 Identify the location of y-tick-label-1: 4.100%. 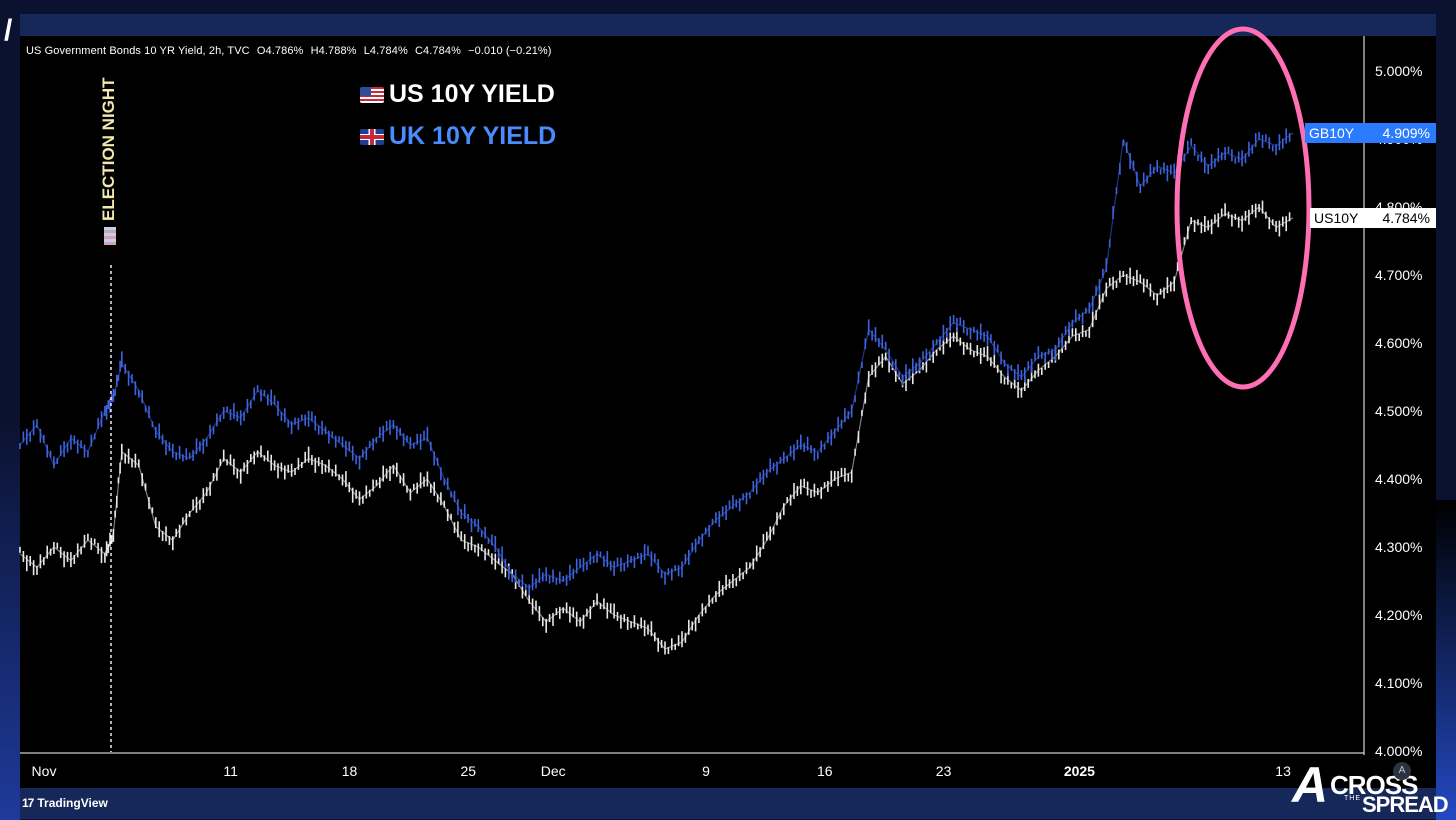
(1398, 683).